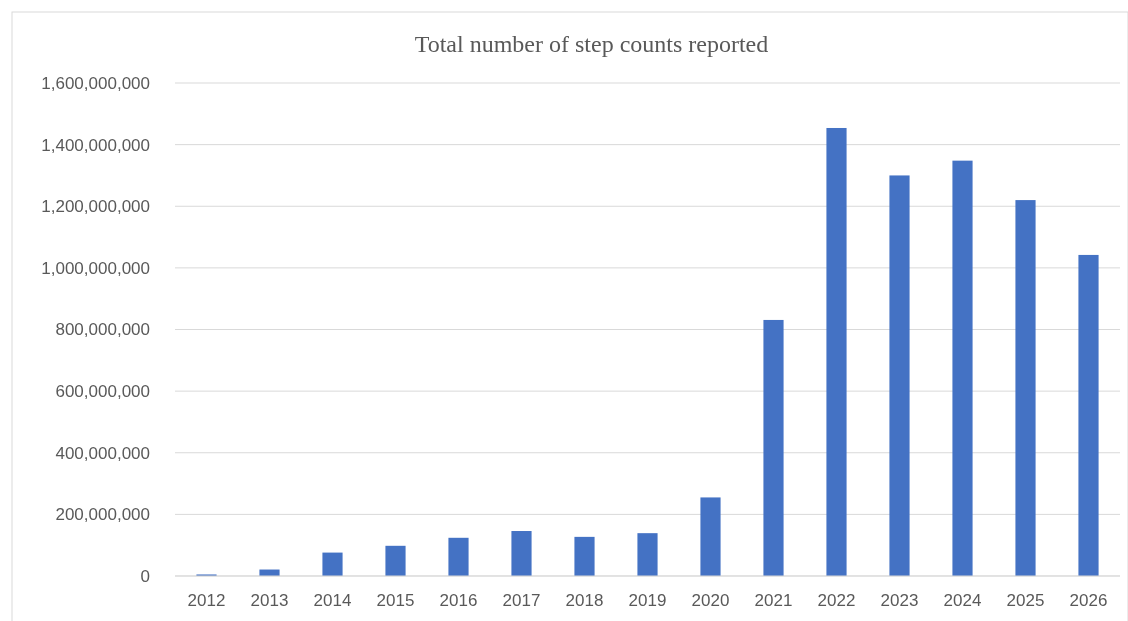 The height and width of the screenshot is (621, 1128). Describe the element at coordinates (102, 330) in the screenshot. I see `y-tick-label: 800,000,000` at that location.